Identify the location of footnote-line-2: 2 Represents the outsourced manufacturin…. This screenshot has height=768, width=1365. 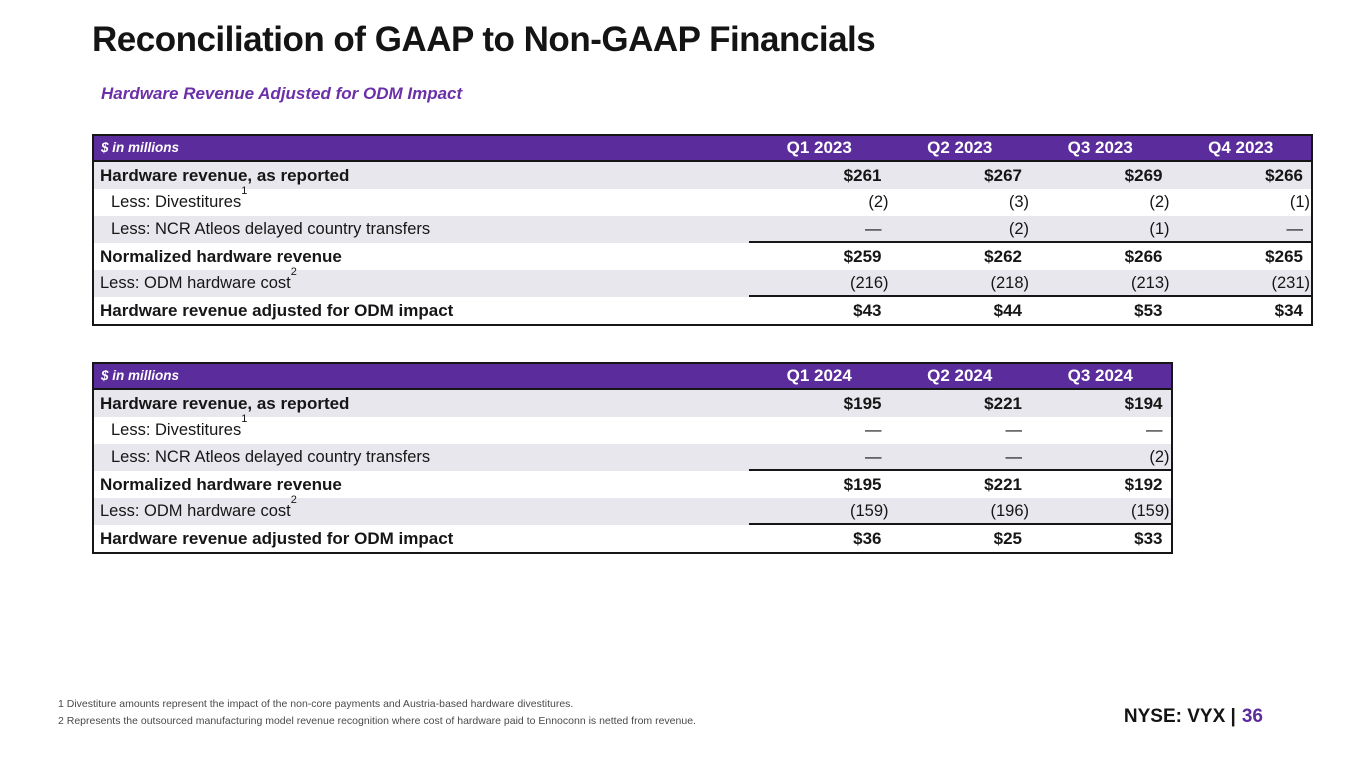
(377, 720).